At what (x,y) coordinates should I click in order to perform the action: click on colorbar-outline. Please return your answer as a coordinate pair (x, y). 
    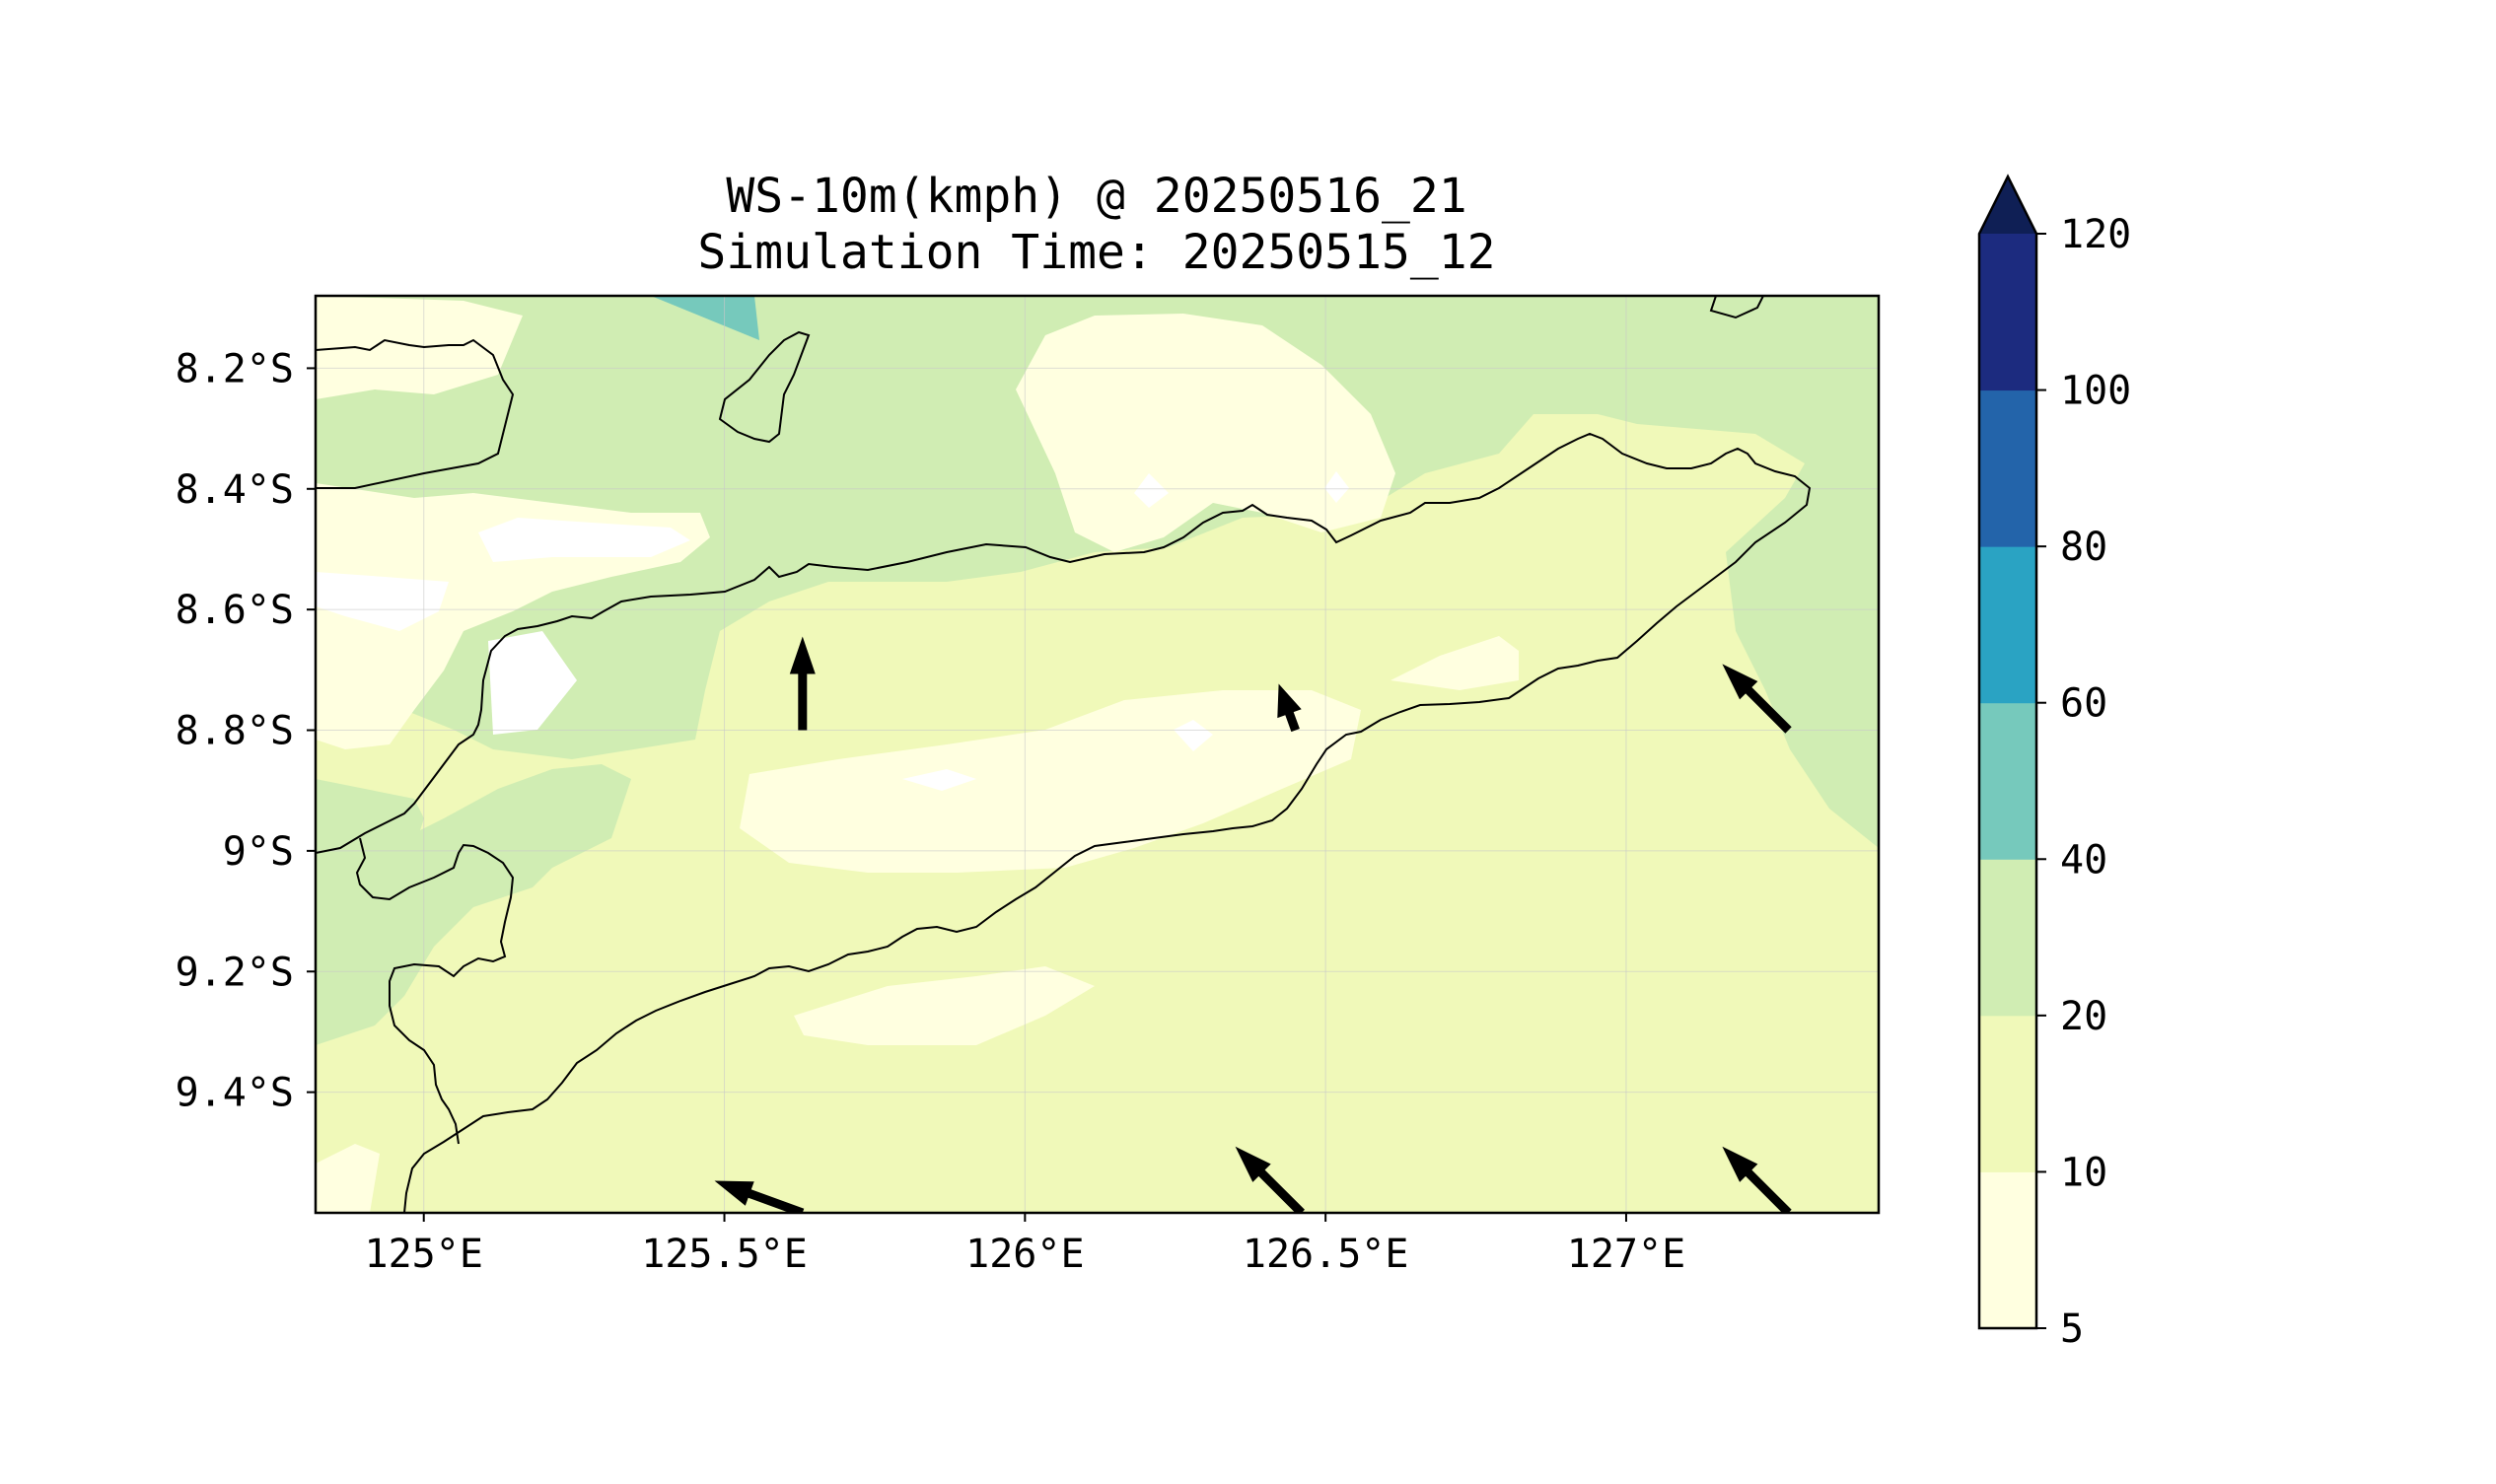
    Looking at the image, I should click on (2007, 752).